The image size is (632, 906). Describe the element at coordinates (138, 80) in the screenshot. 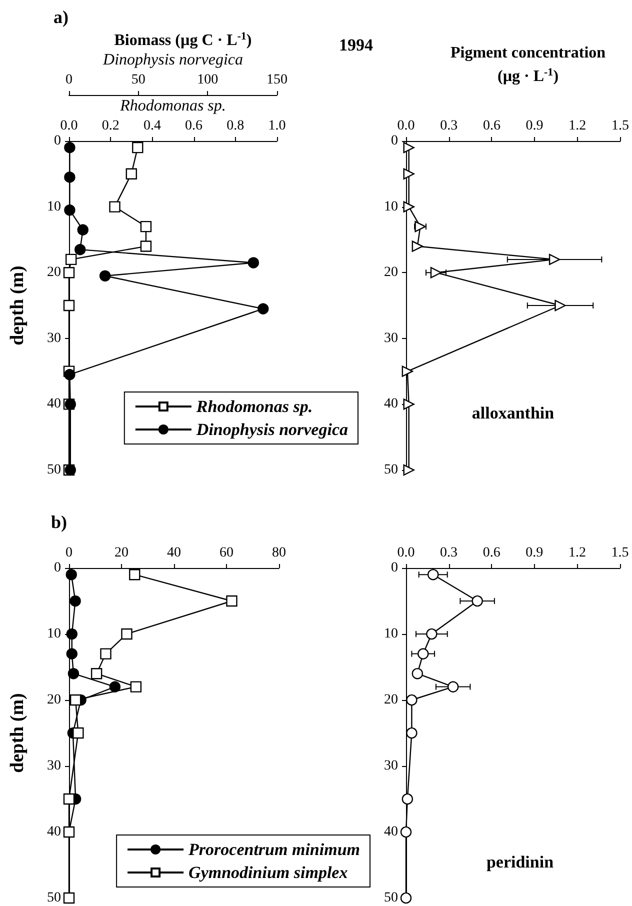

I see `x2-tick-label: 50` at that location.